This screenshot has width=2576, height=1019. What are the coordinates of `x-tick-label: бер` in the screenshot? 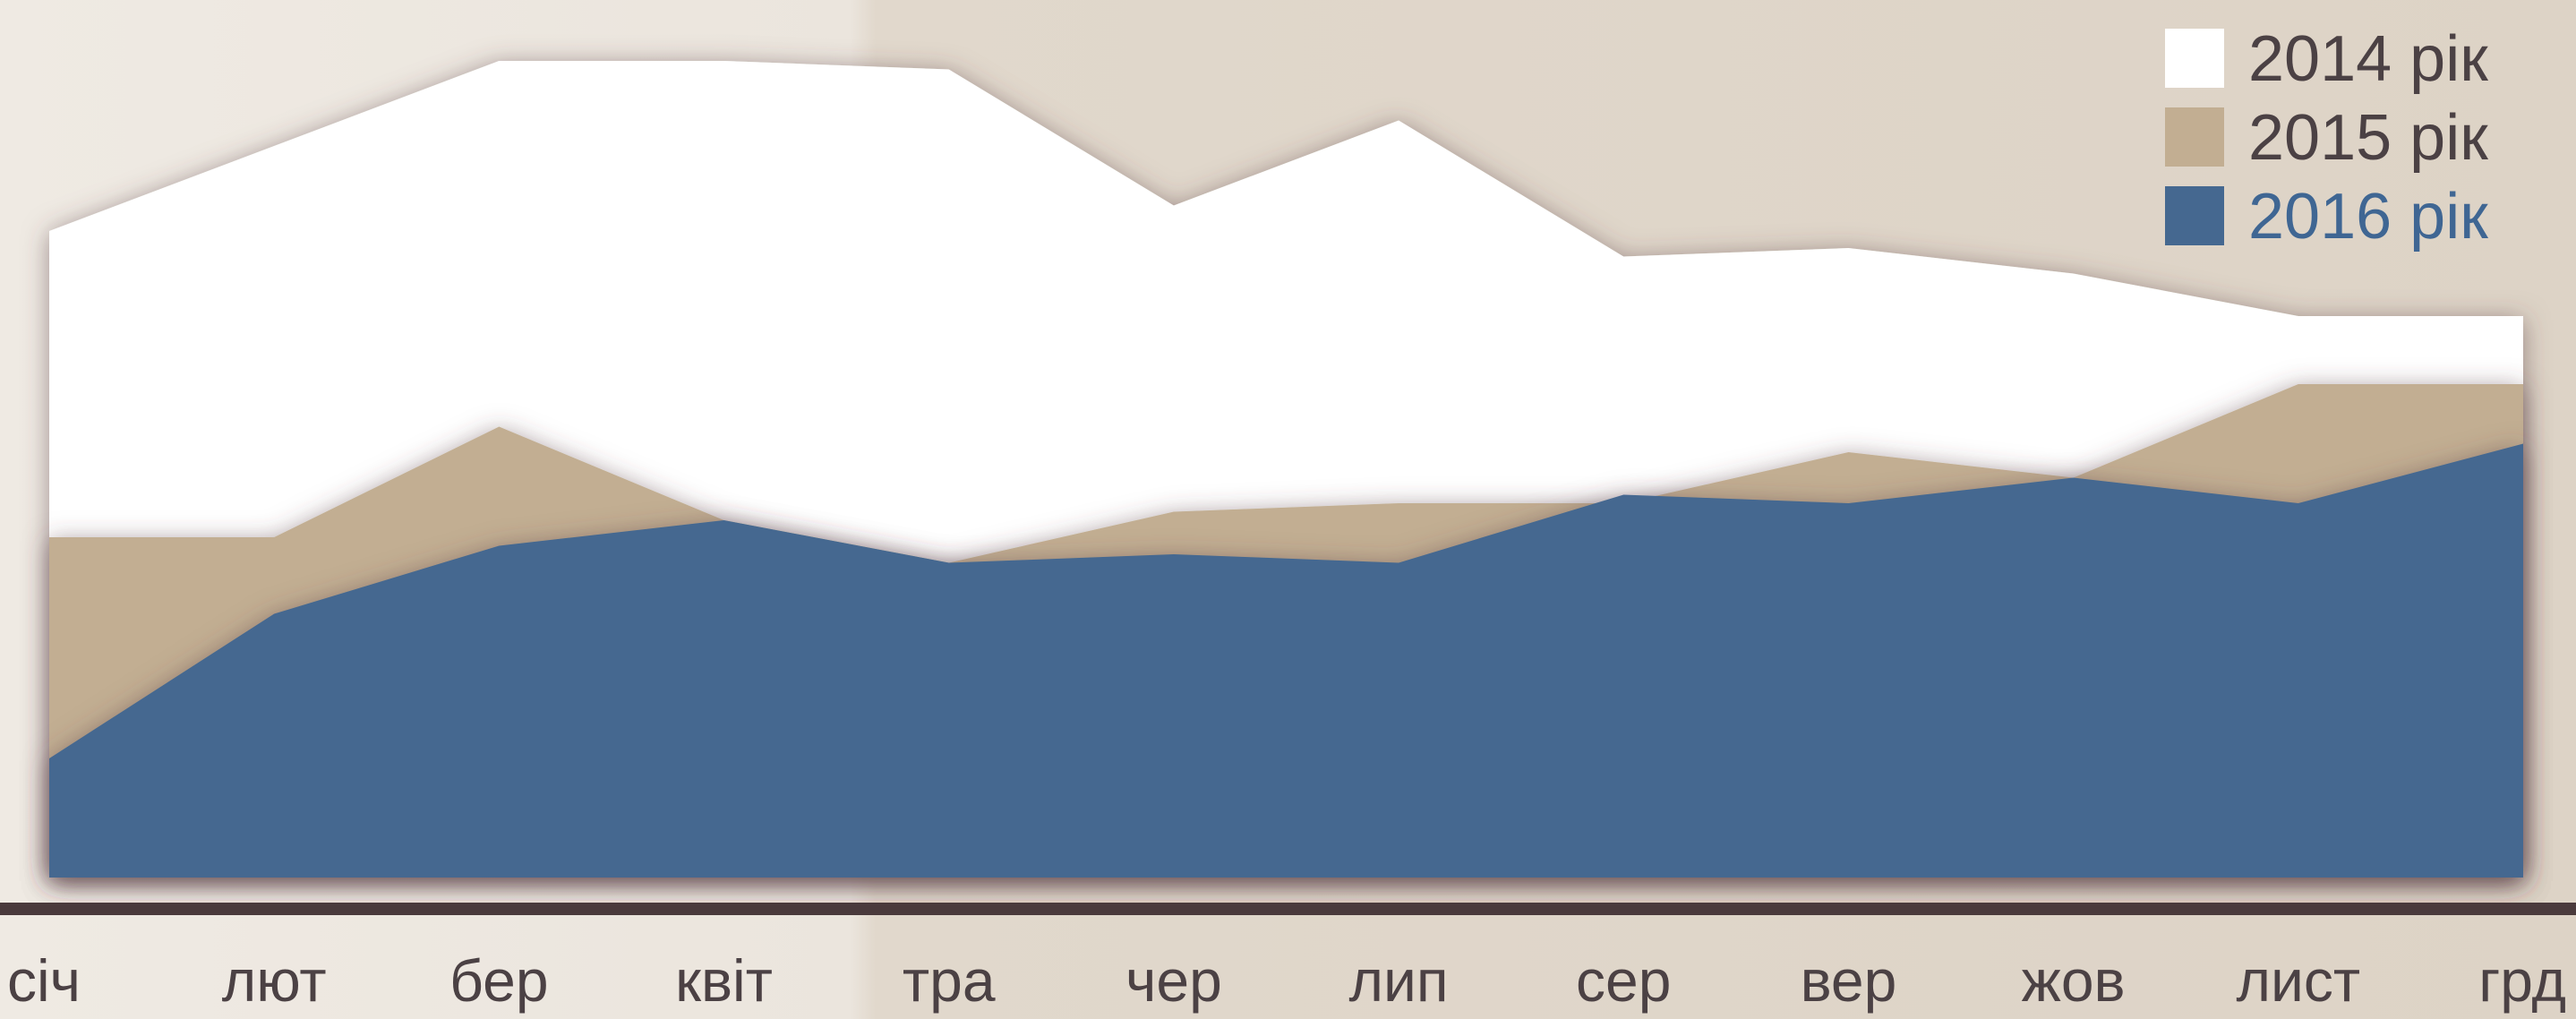 It's located at (499, 981).